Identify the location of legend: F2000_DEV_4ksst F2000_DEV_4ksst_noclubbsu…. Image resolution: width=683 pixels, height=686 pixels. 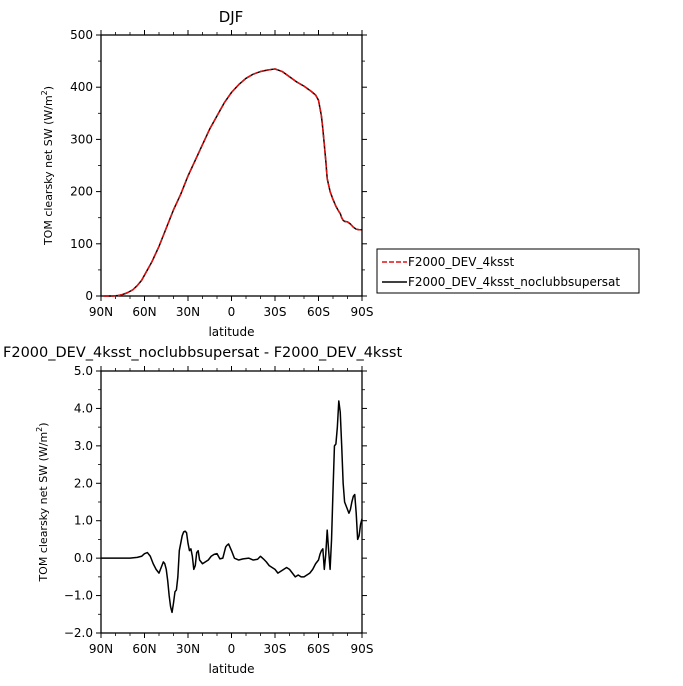
(508, 271).